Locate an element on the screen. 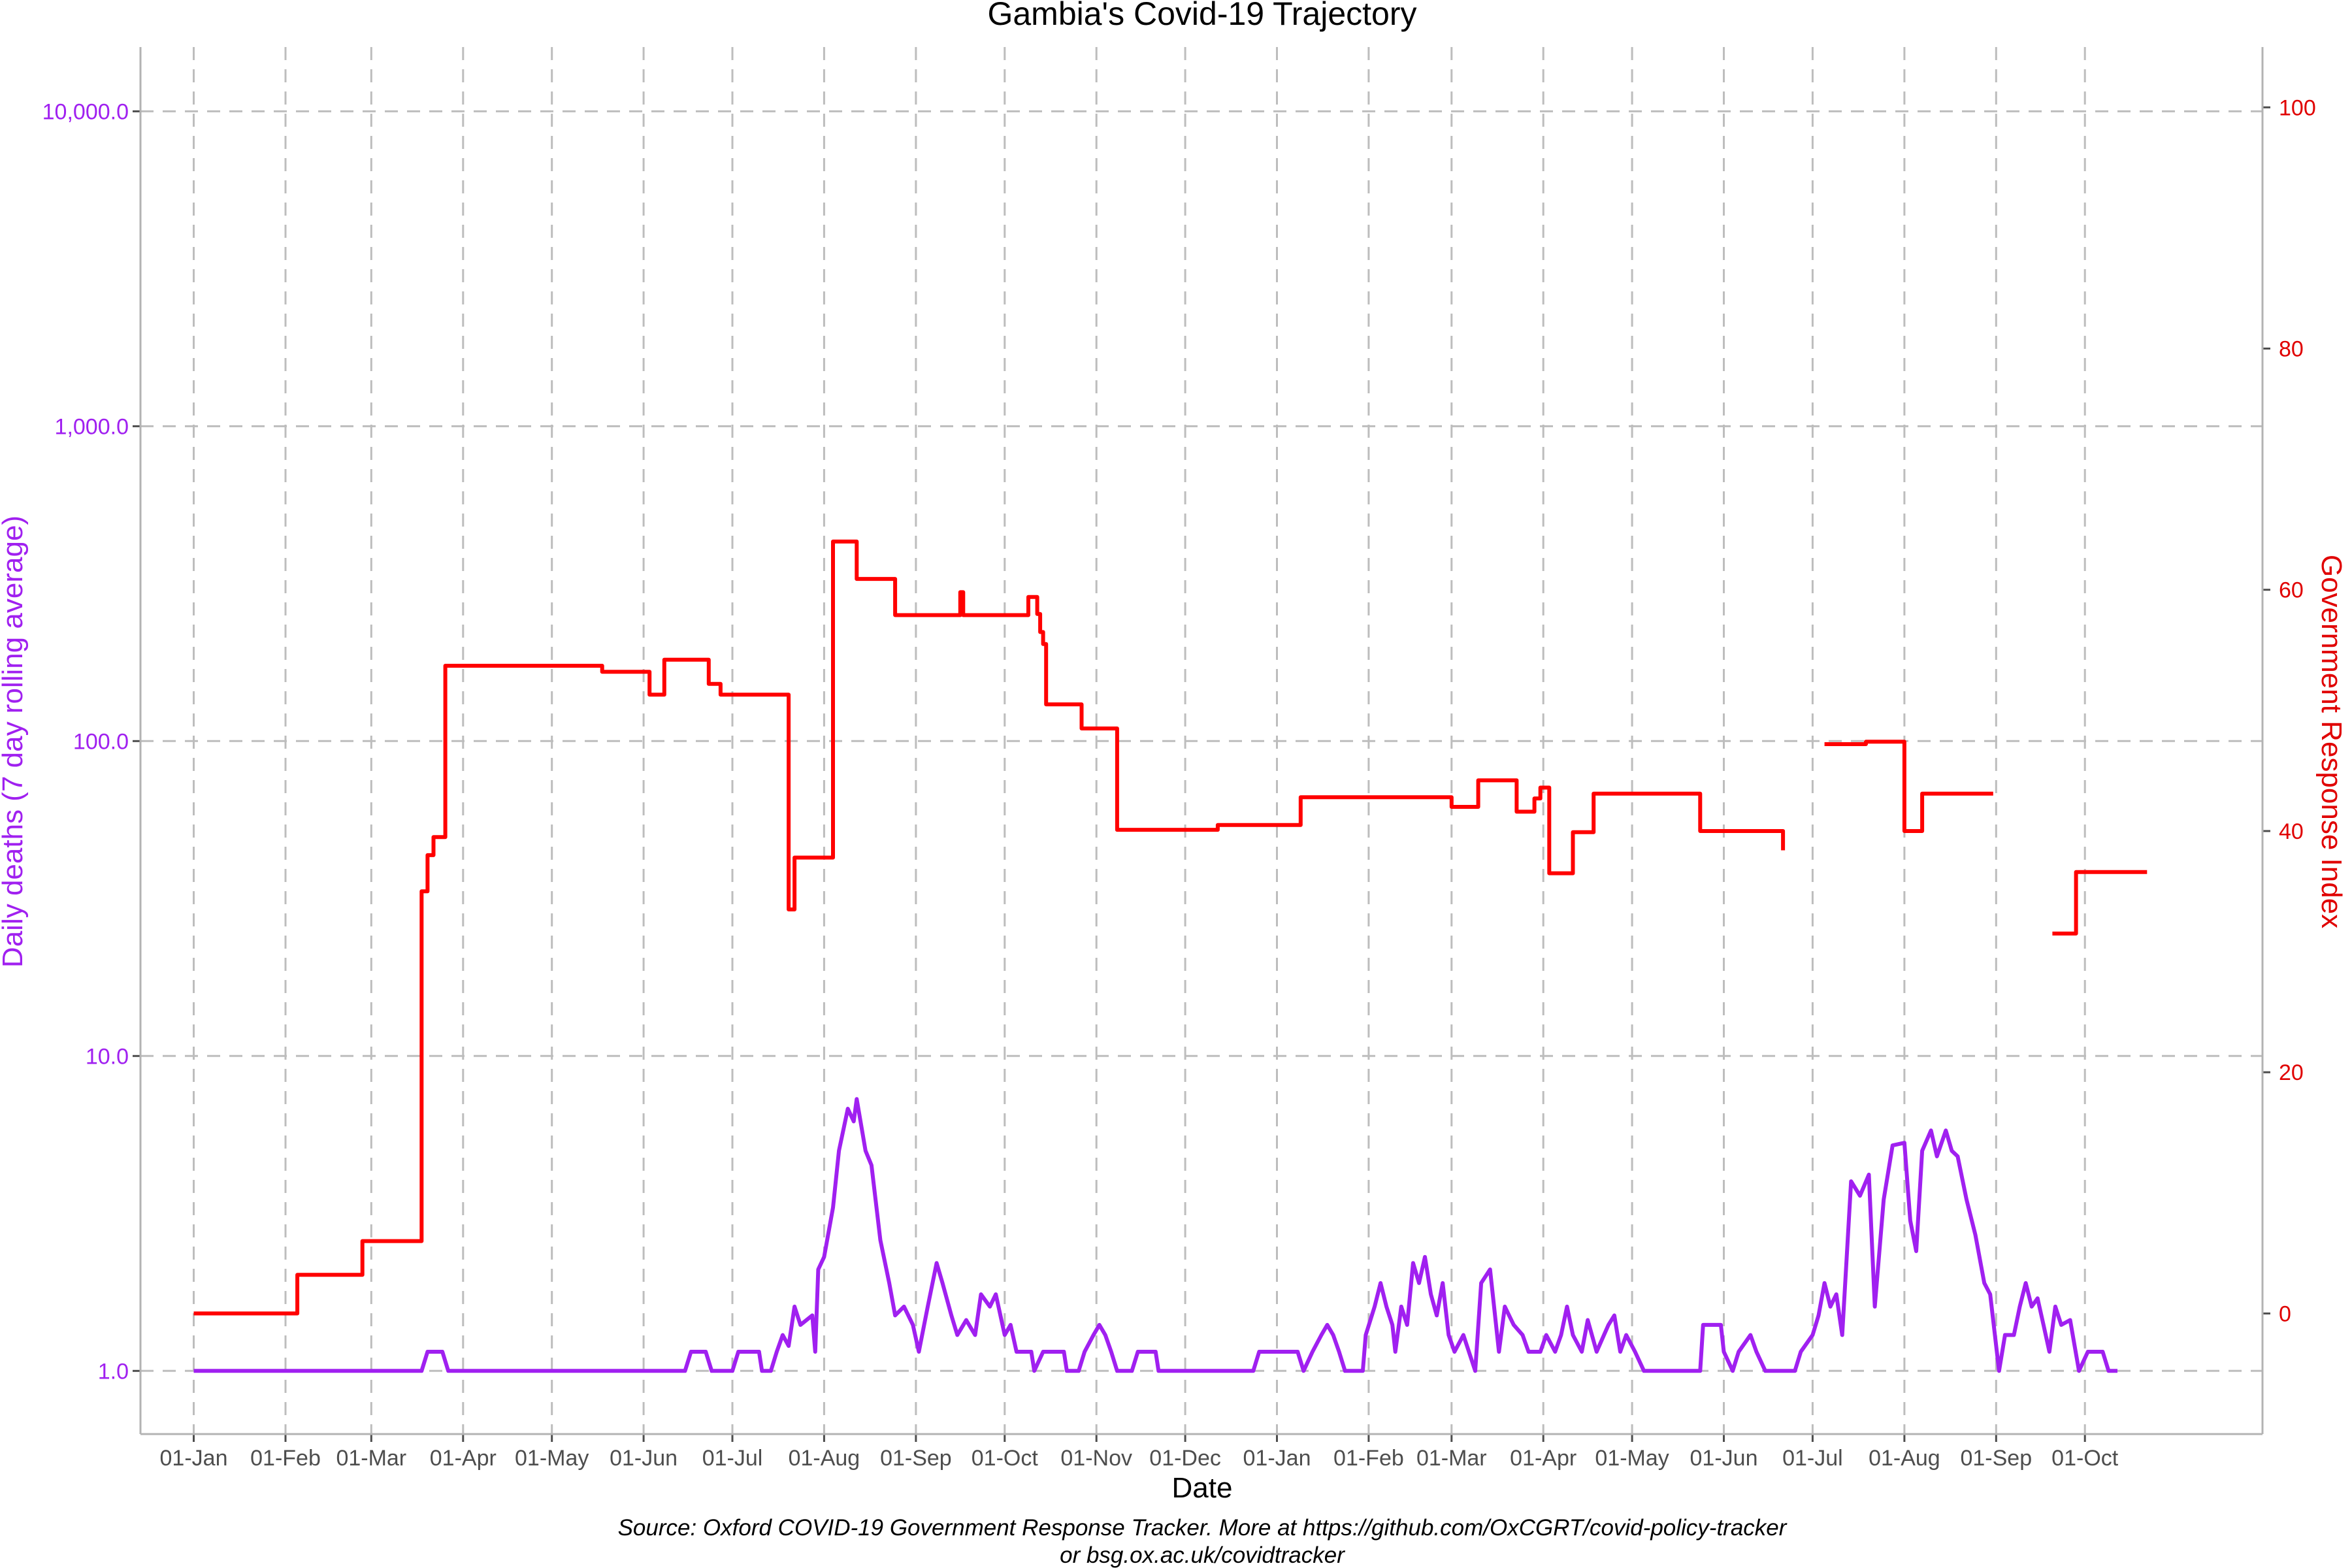 Image resolution: width=2352 pixels, height=1568 pixels. chart-title: Gambia's Covid-19 Trajectory is located at coordinates (1201, 16).